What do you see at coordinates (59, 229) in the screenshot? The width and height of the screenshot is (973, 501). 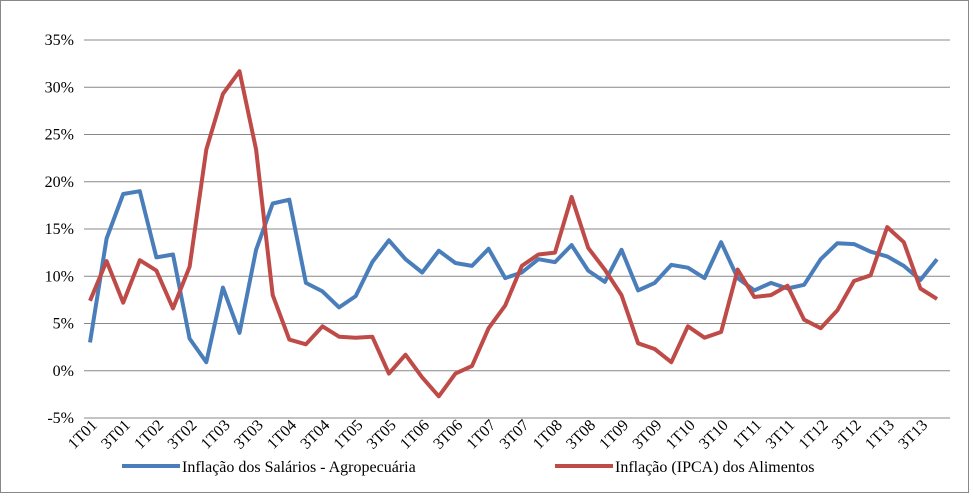 I see `y-tick-label: 15%` at bounding box center [59, 229].